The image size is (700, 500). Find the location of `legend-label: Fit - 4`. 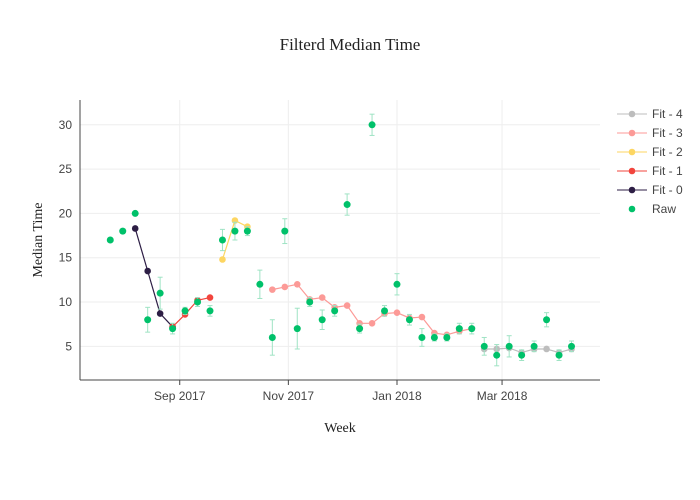

legend-label: Fit - 4 is located at coordinates (667, 114).